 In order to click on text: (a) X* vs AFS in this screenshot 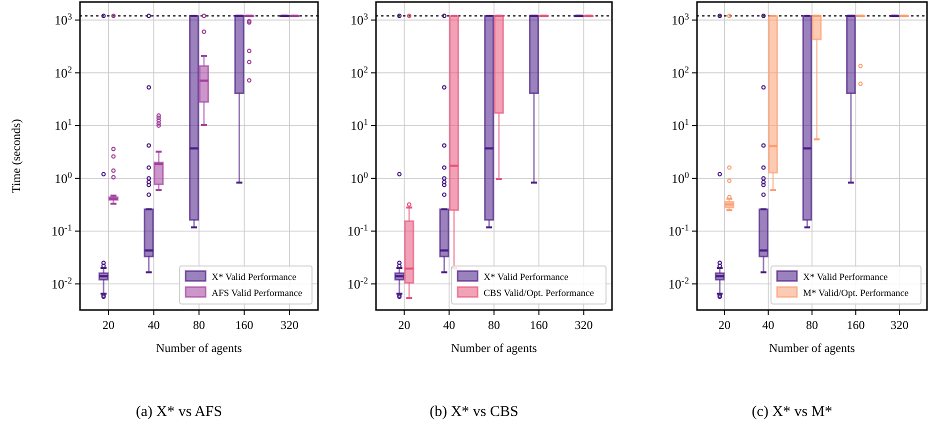, I will do `click(179, 412)`.